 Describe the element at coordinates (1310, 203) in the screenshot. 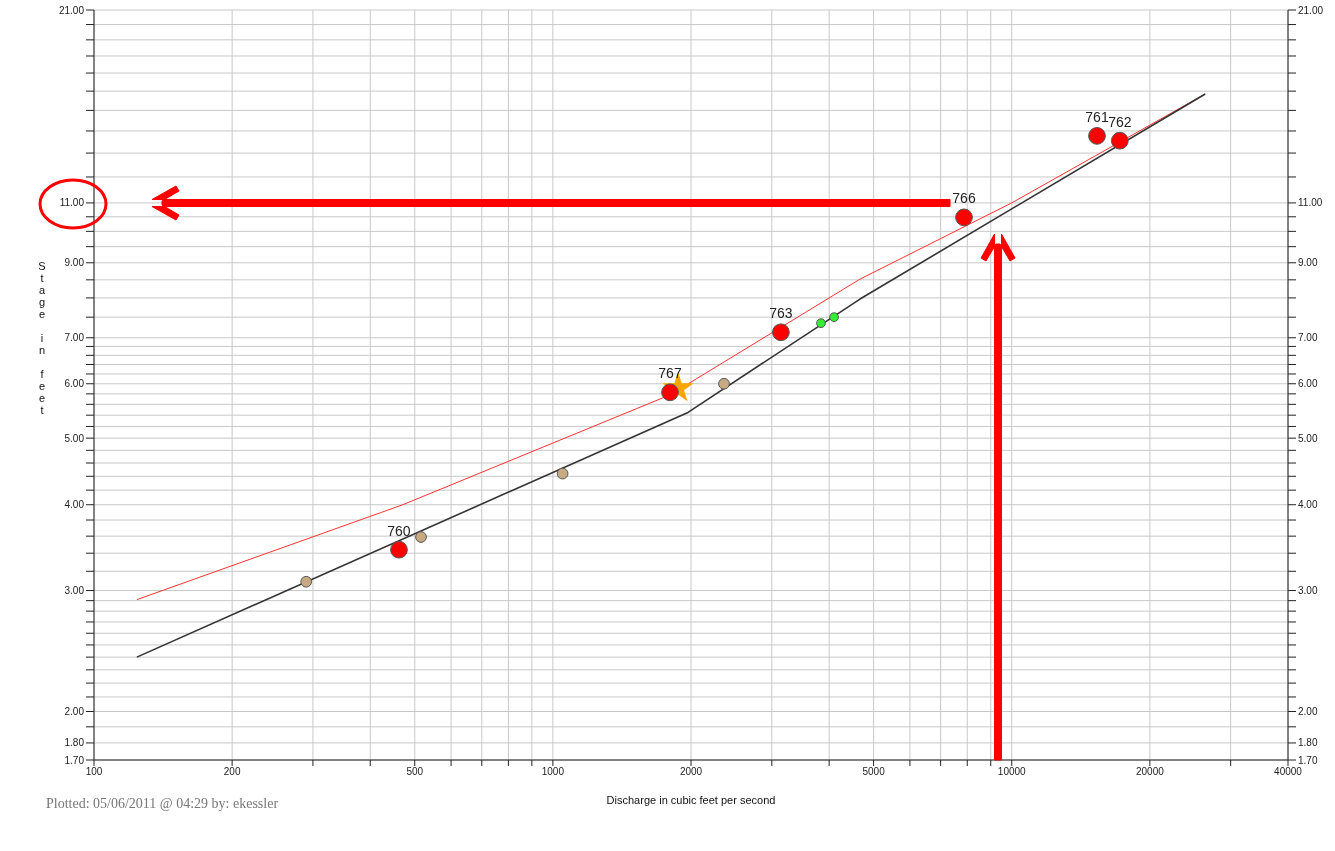

I see `text: 11.00` at that location.